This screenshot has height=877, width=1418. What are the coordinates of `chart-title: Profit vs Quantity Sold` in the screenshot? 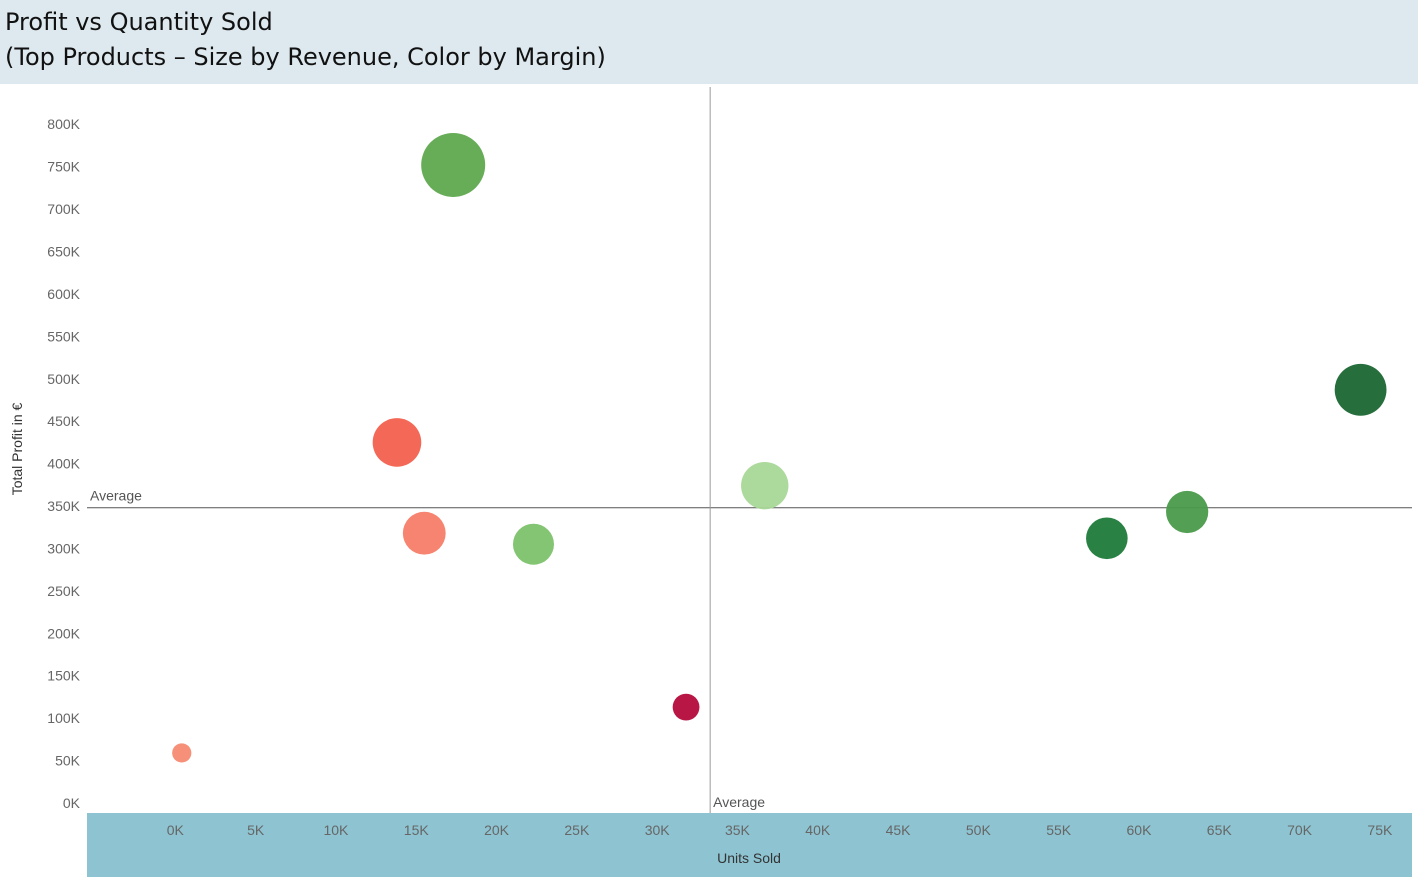 It's located at (139, 22).